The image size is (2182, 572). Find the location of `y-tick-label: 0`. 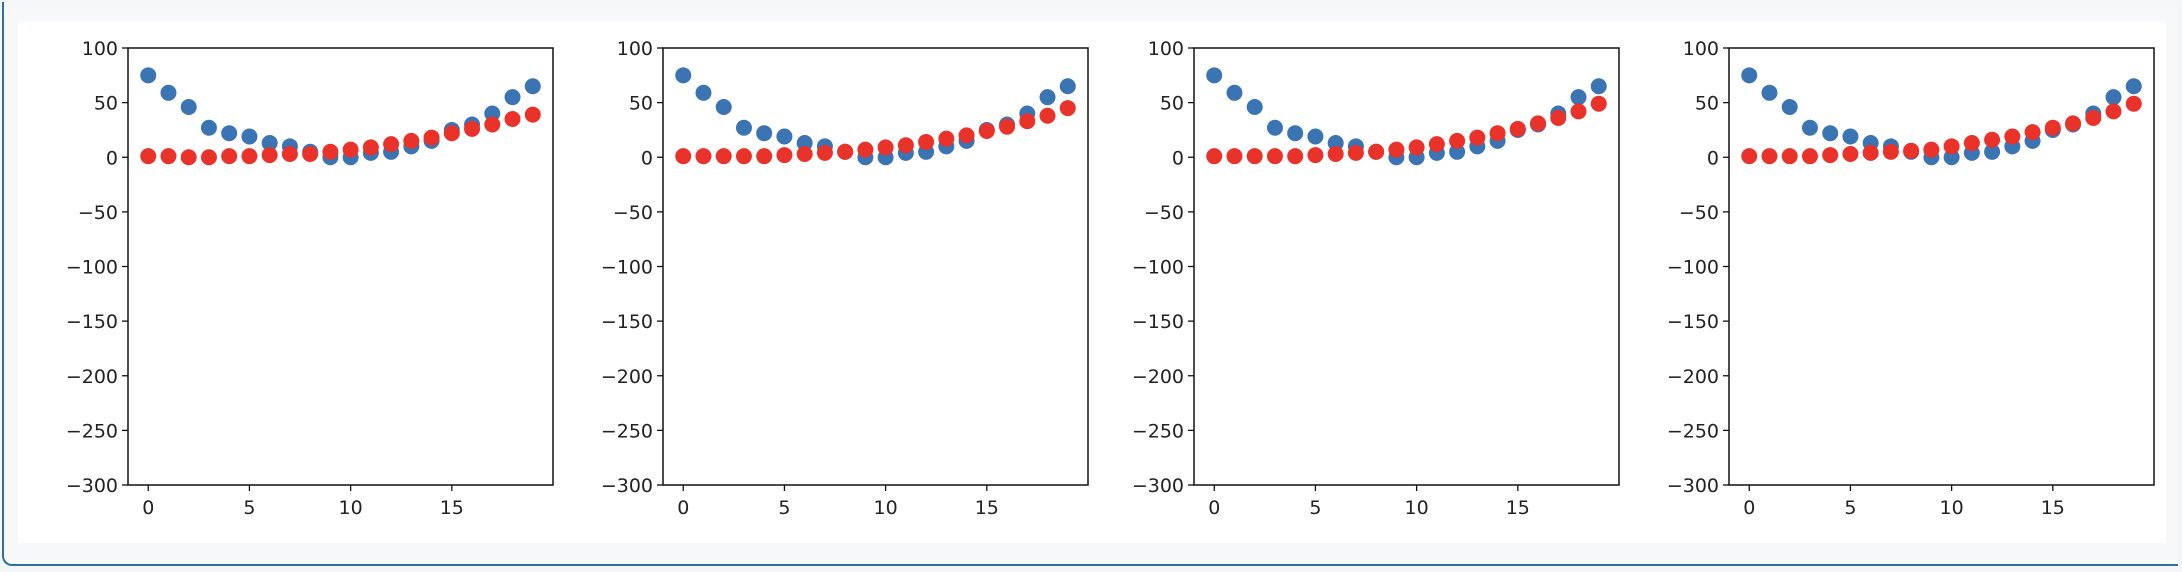

y-tick-label: 0 is located at coordinates (647, 158).